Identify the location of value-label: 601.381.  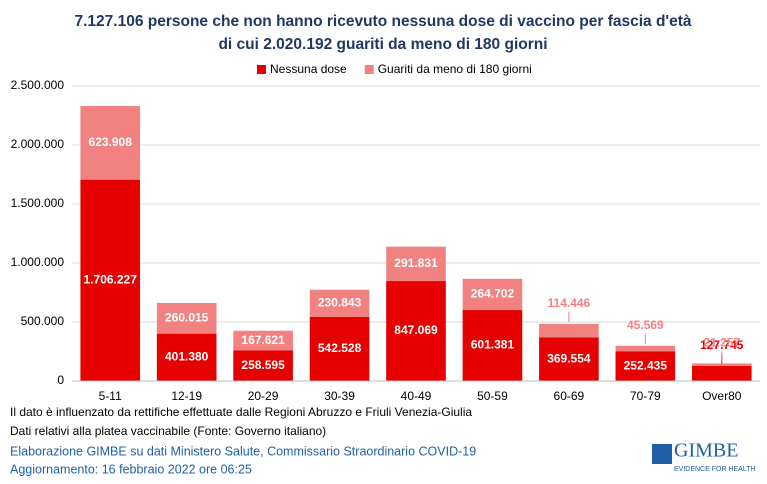
(493, 345).